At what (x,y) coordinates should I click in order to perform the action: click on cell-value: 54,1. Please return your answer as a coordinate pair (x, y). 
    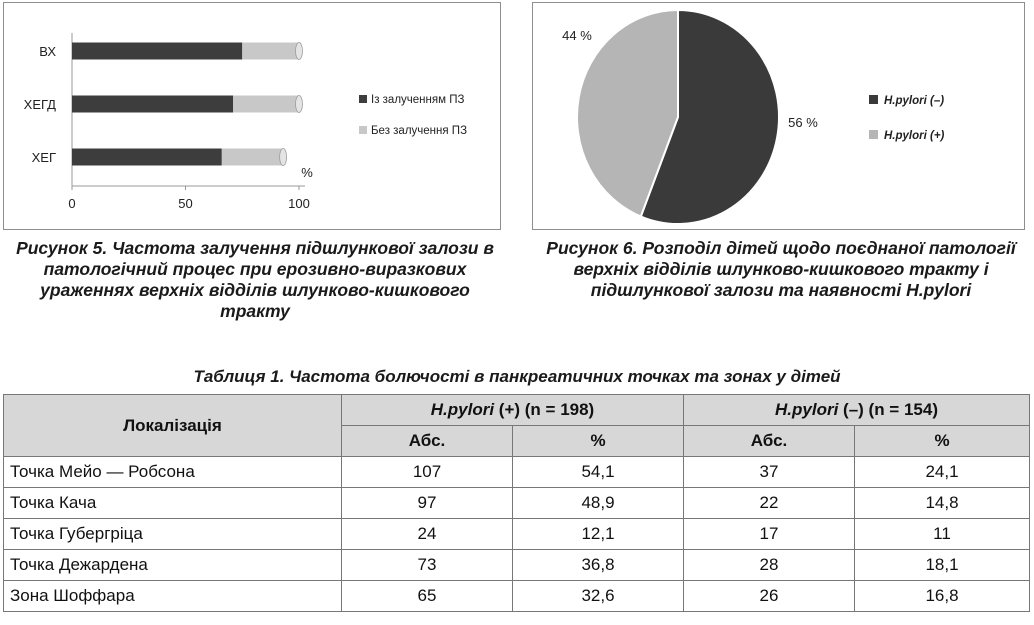
    Looking at the image, I should click on (598, 472).